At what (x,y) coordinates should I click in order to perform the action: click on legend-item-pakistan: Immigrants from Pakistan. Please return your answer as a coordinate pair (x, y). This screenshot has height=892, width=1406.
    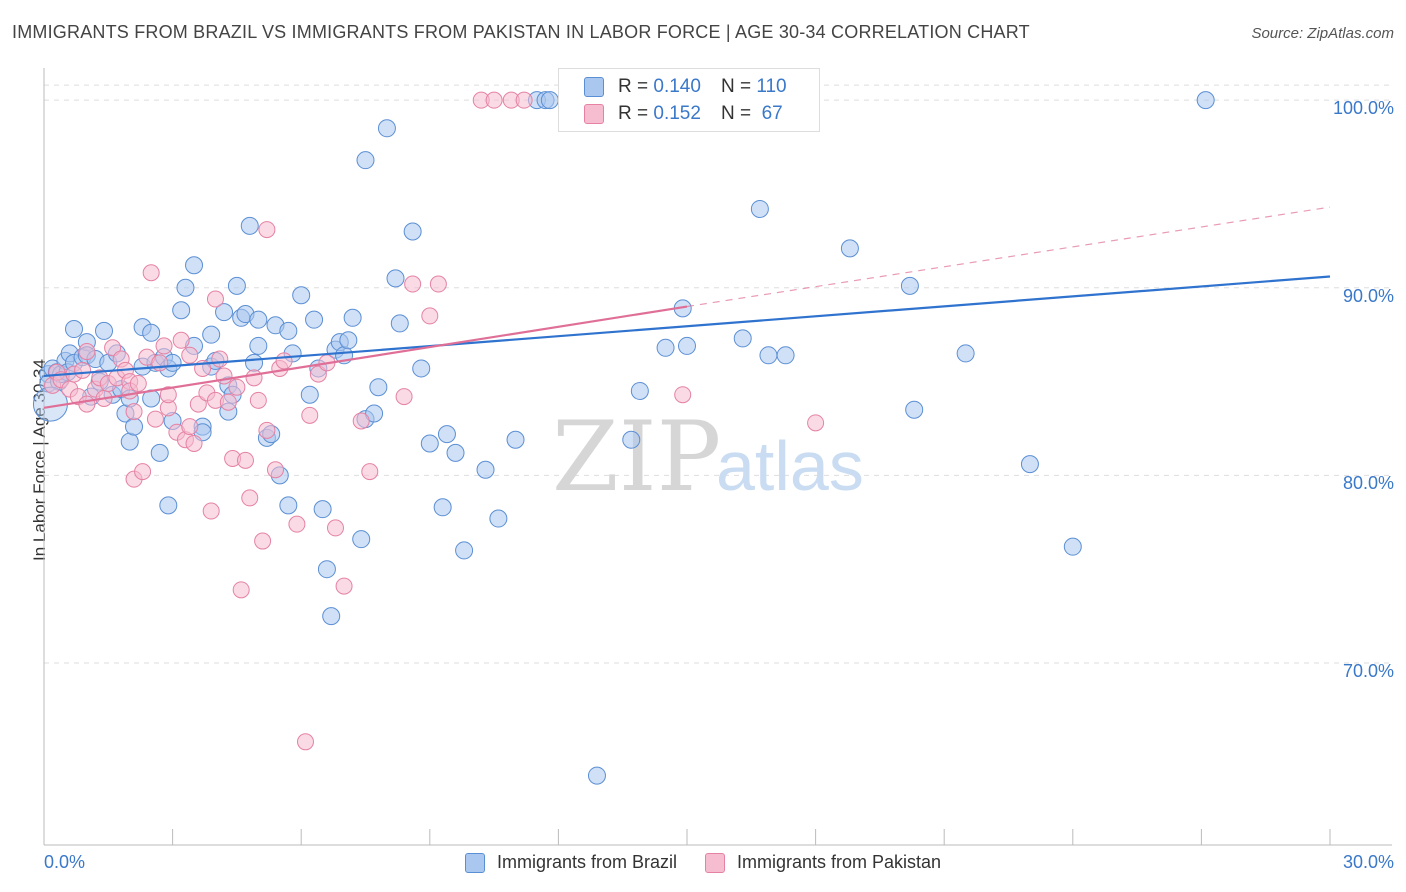
    Looking at the image, I should click on (823, 862).